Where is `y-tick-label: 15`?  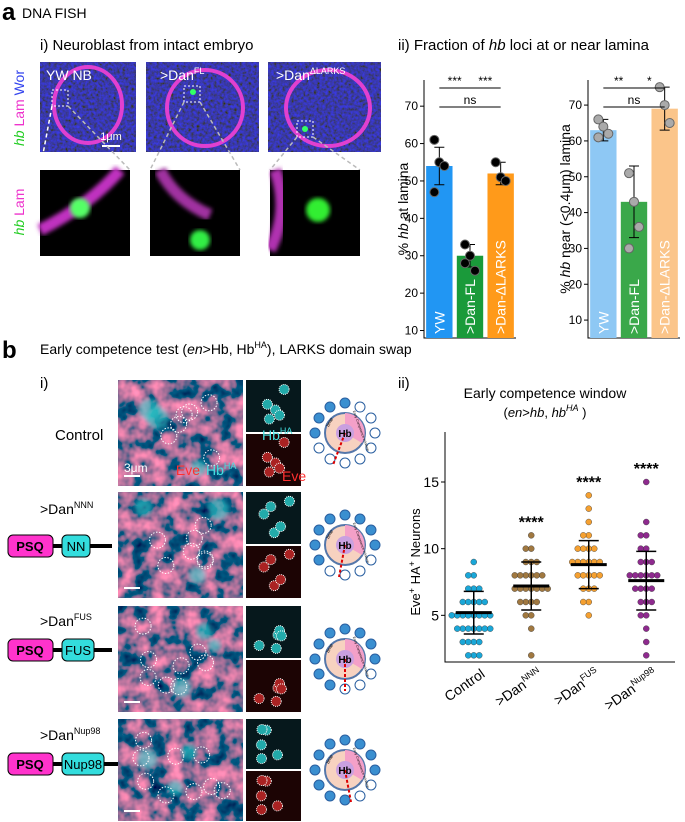
y-tick-label: 15 is located at coordinates (431, 482).